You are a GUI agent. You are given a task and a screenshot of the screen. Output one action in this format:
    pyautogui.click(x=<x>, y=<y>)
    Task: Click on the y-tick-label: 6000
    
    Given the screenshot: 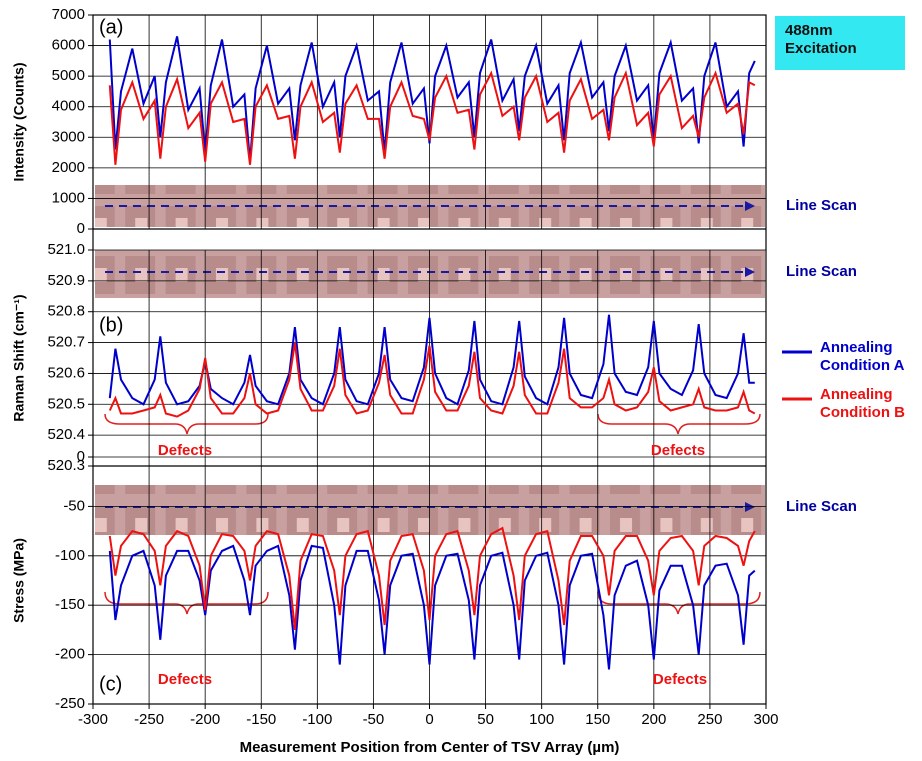 What is the action you would take?
    pyautogui.click(x=68, y=45)
    